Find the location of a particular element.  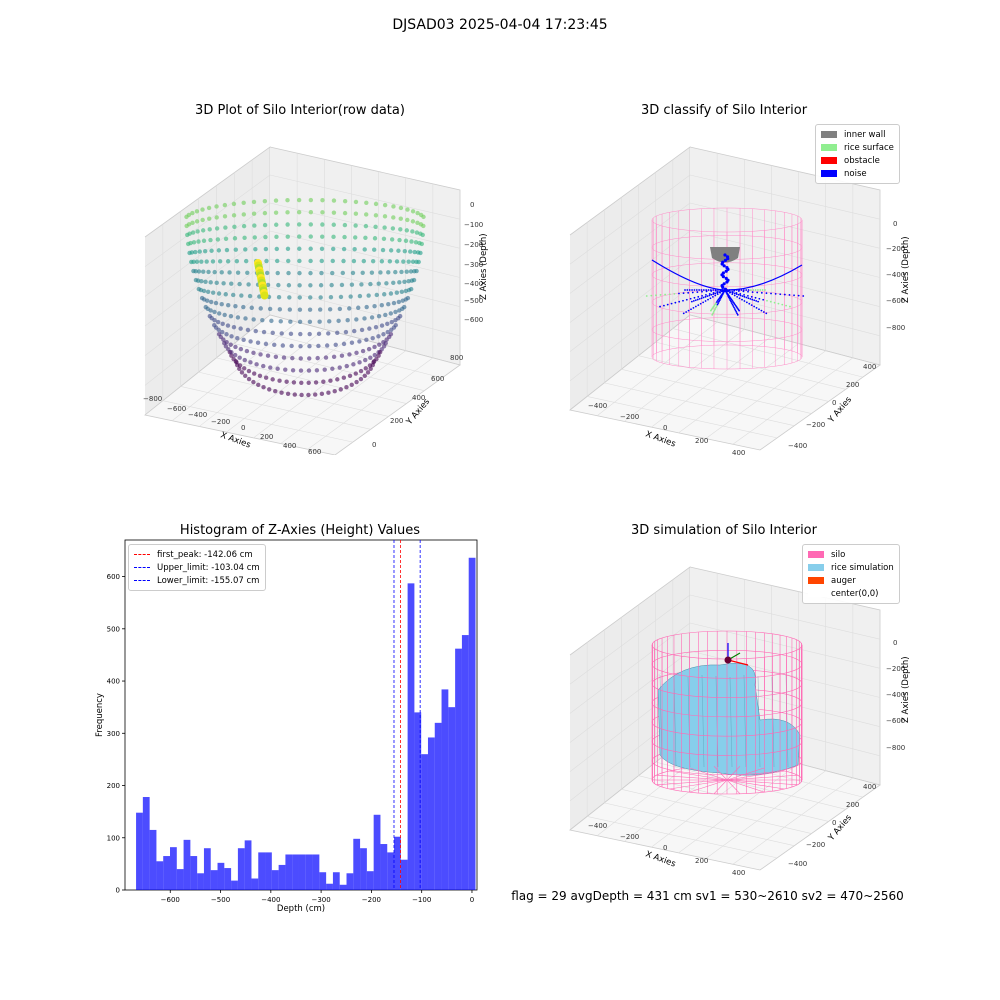

histogram-title: Histogram of Z-Axies (Height) Values is located at coordinates (300, 530).